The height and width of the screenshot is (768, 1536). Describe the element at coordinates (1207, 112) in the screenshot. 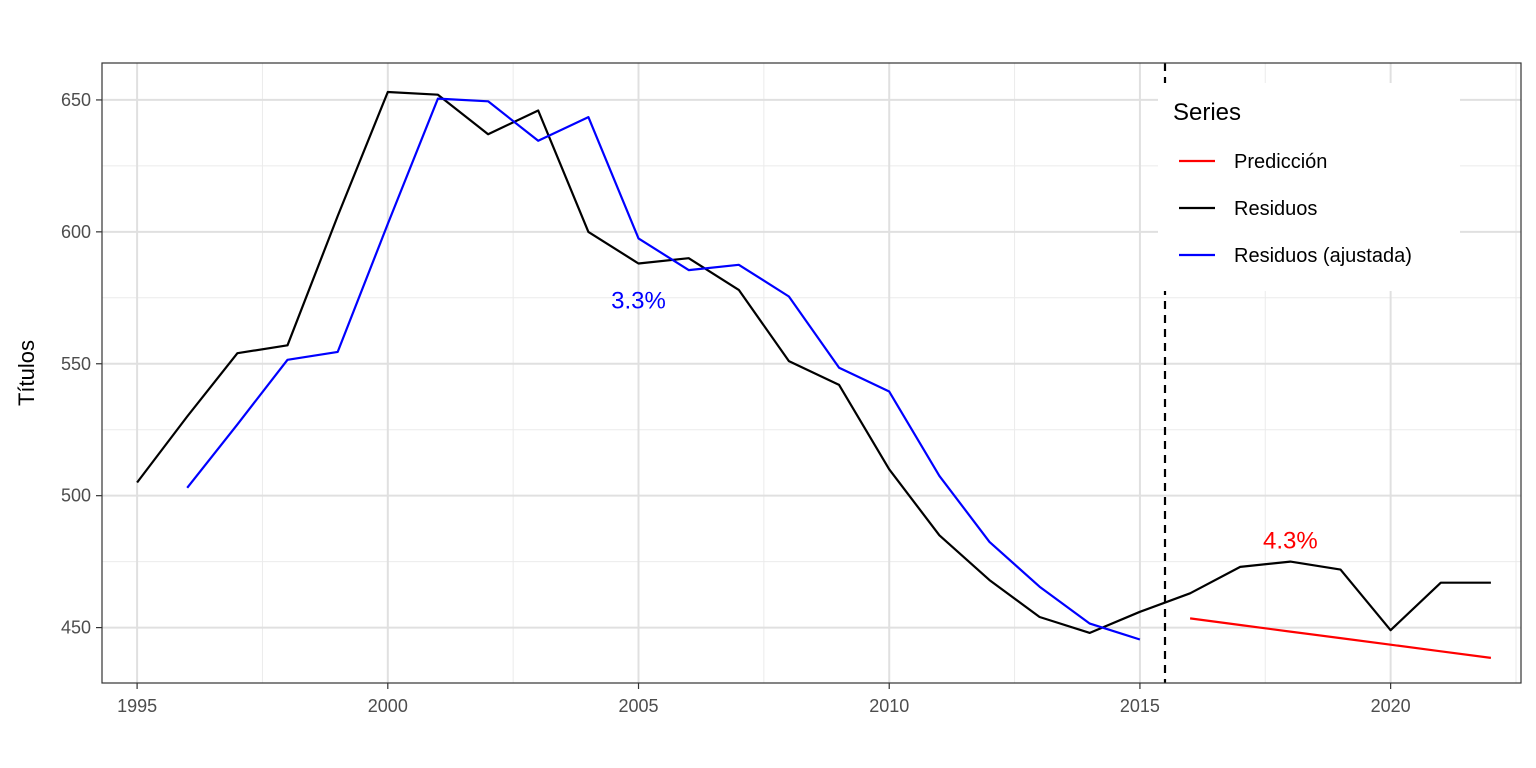

I see `legend-title: Series` at that location.